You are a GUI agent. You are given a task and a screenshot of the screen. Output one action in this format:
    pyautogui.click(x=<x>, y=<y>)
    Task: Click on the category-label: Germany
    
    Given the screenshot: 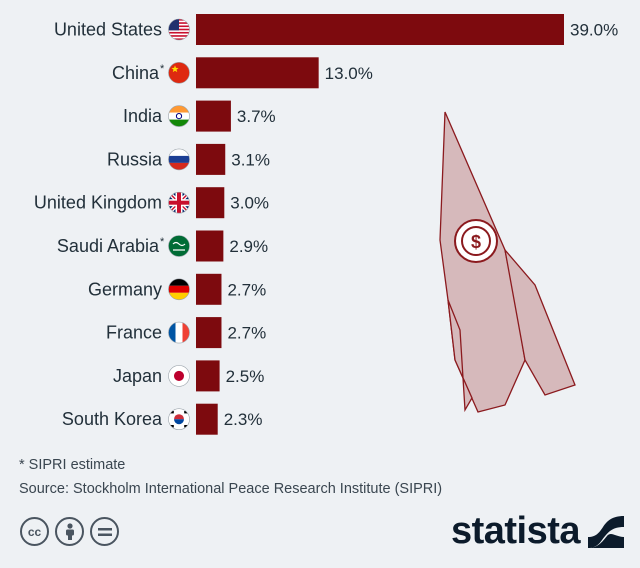 What is the action you would take?
    pyautogui.click(x=125, y=289)
    